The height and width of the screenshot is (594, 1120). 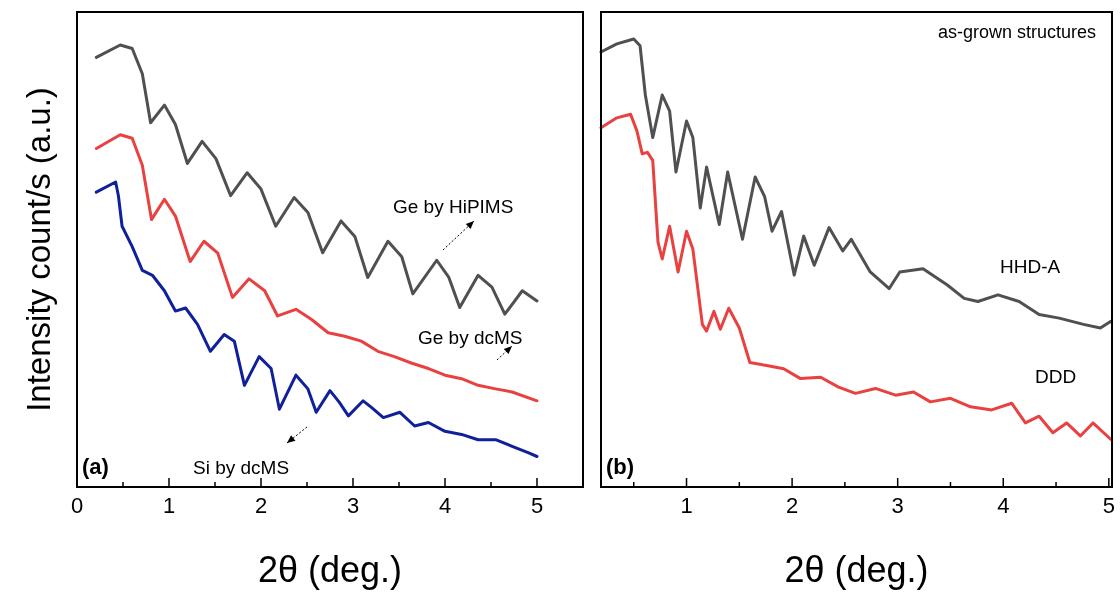 What do you see at coordinates (95, 466) in the screenshot?
I see `annotation: (a)` at bounding box center [95, 466].